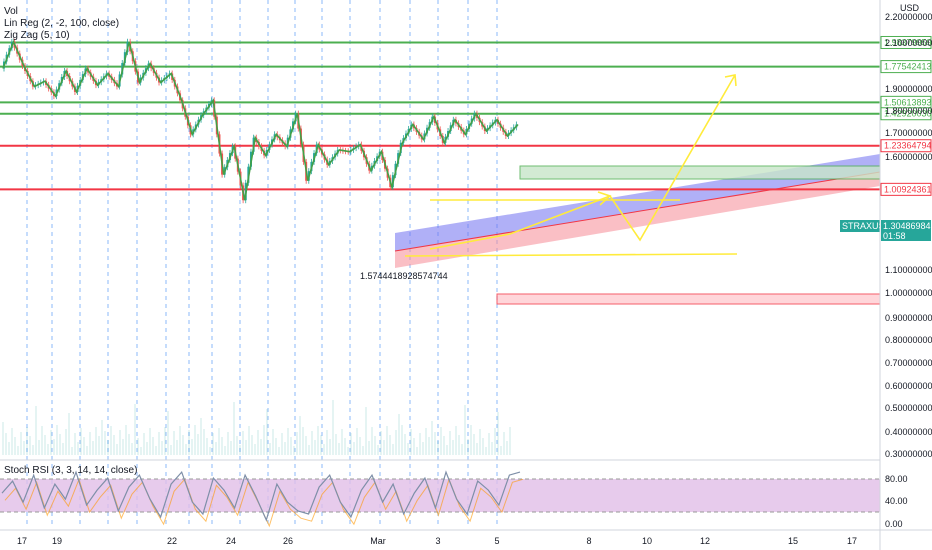 The width and height of the screenshot is (932, 550). I want to click on time-tick: 3, so click(437, 541).